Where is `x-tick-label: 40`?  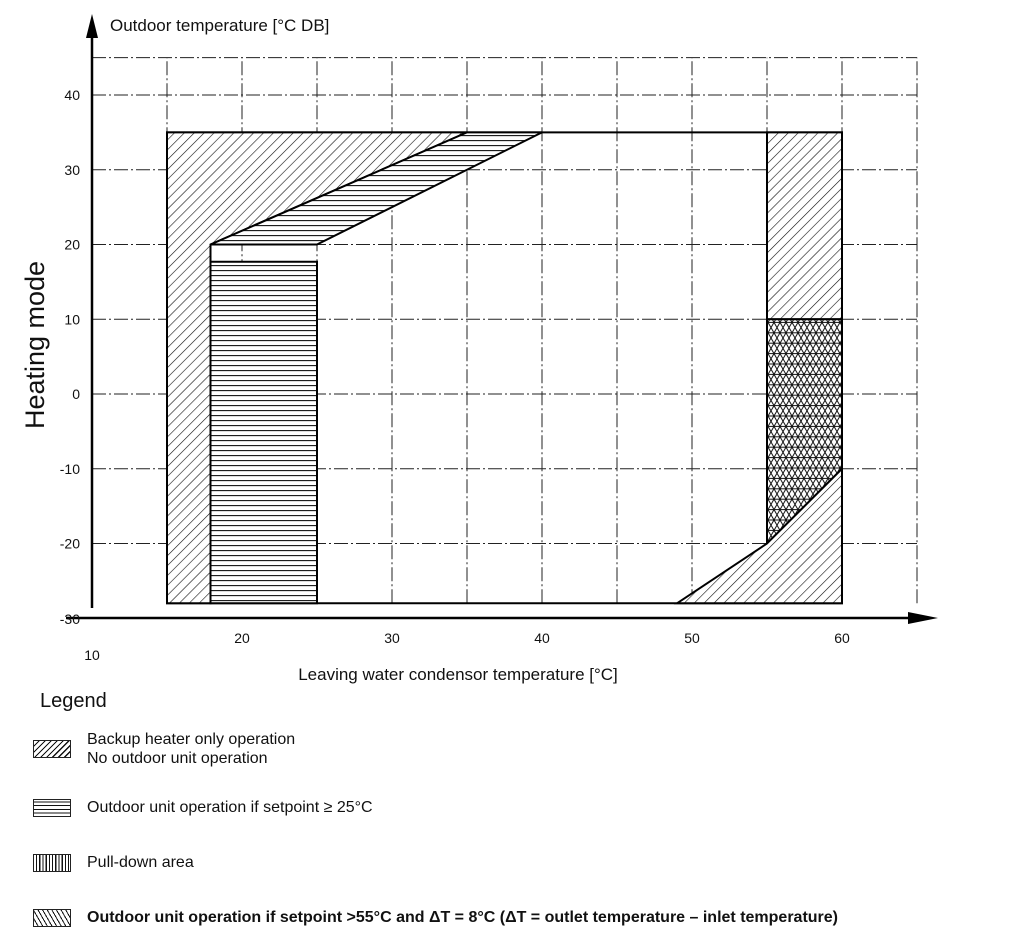
x-tick-label: 40 is located at coordinates (542, 638).